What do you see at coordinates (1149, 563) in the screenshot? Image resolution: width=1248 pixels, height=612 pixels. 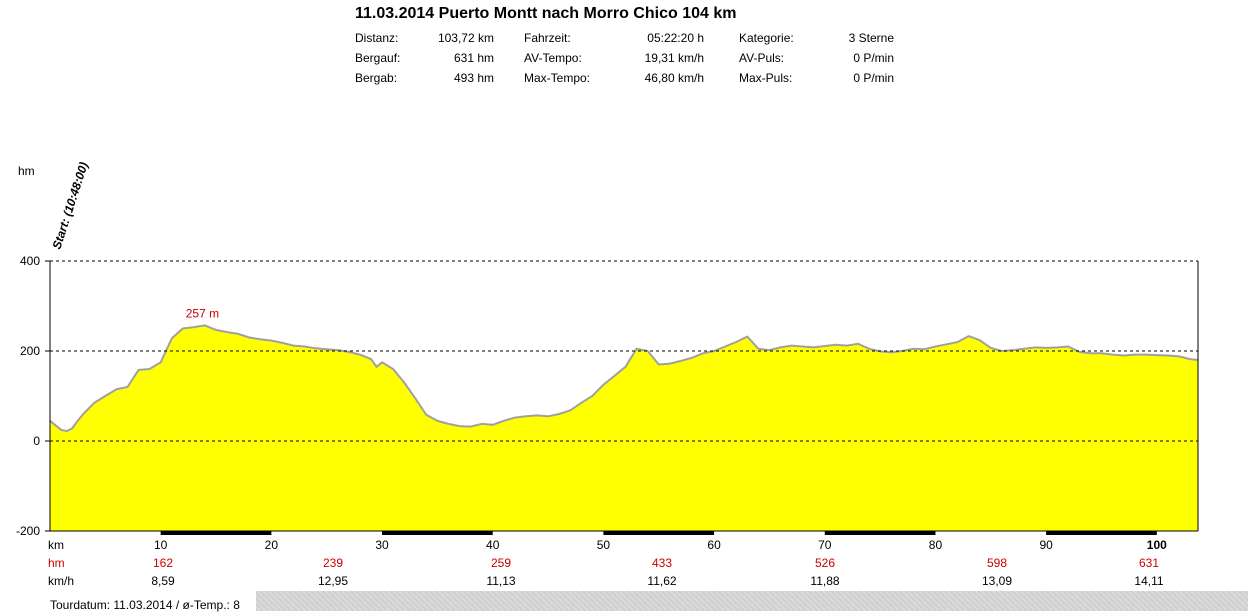 I see `table-hm-value: 631` at bounding box center [1149, 563].